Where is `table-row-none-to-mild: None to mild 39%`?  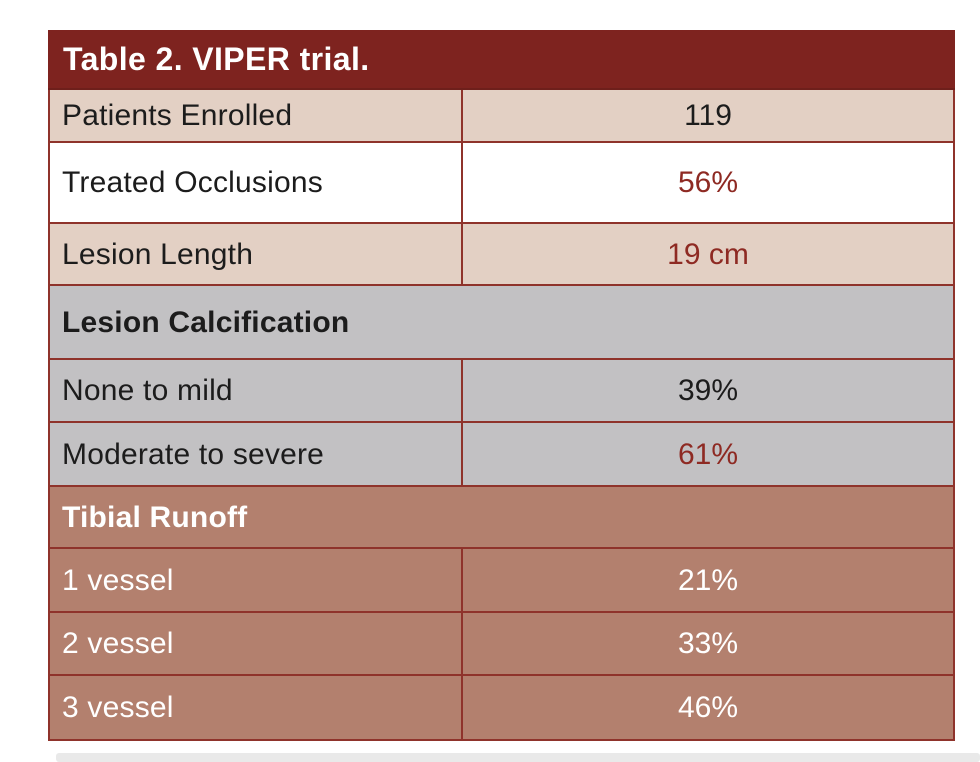
table-row-none-to-mild: None to mild 39% is located at coordinates (502, 390).